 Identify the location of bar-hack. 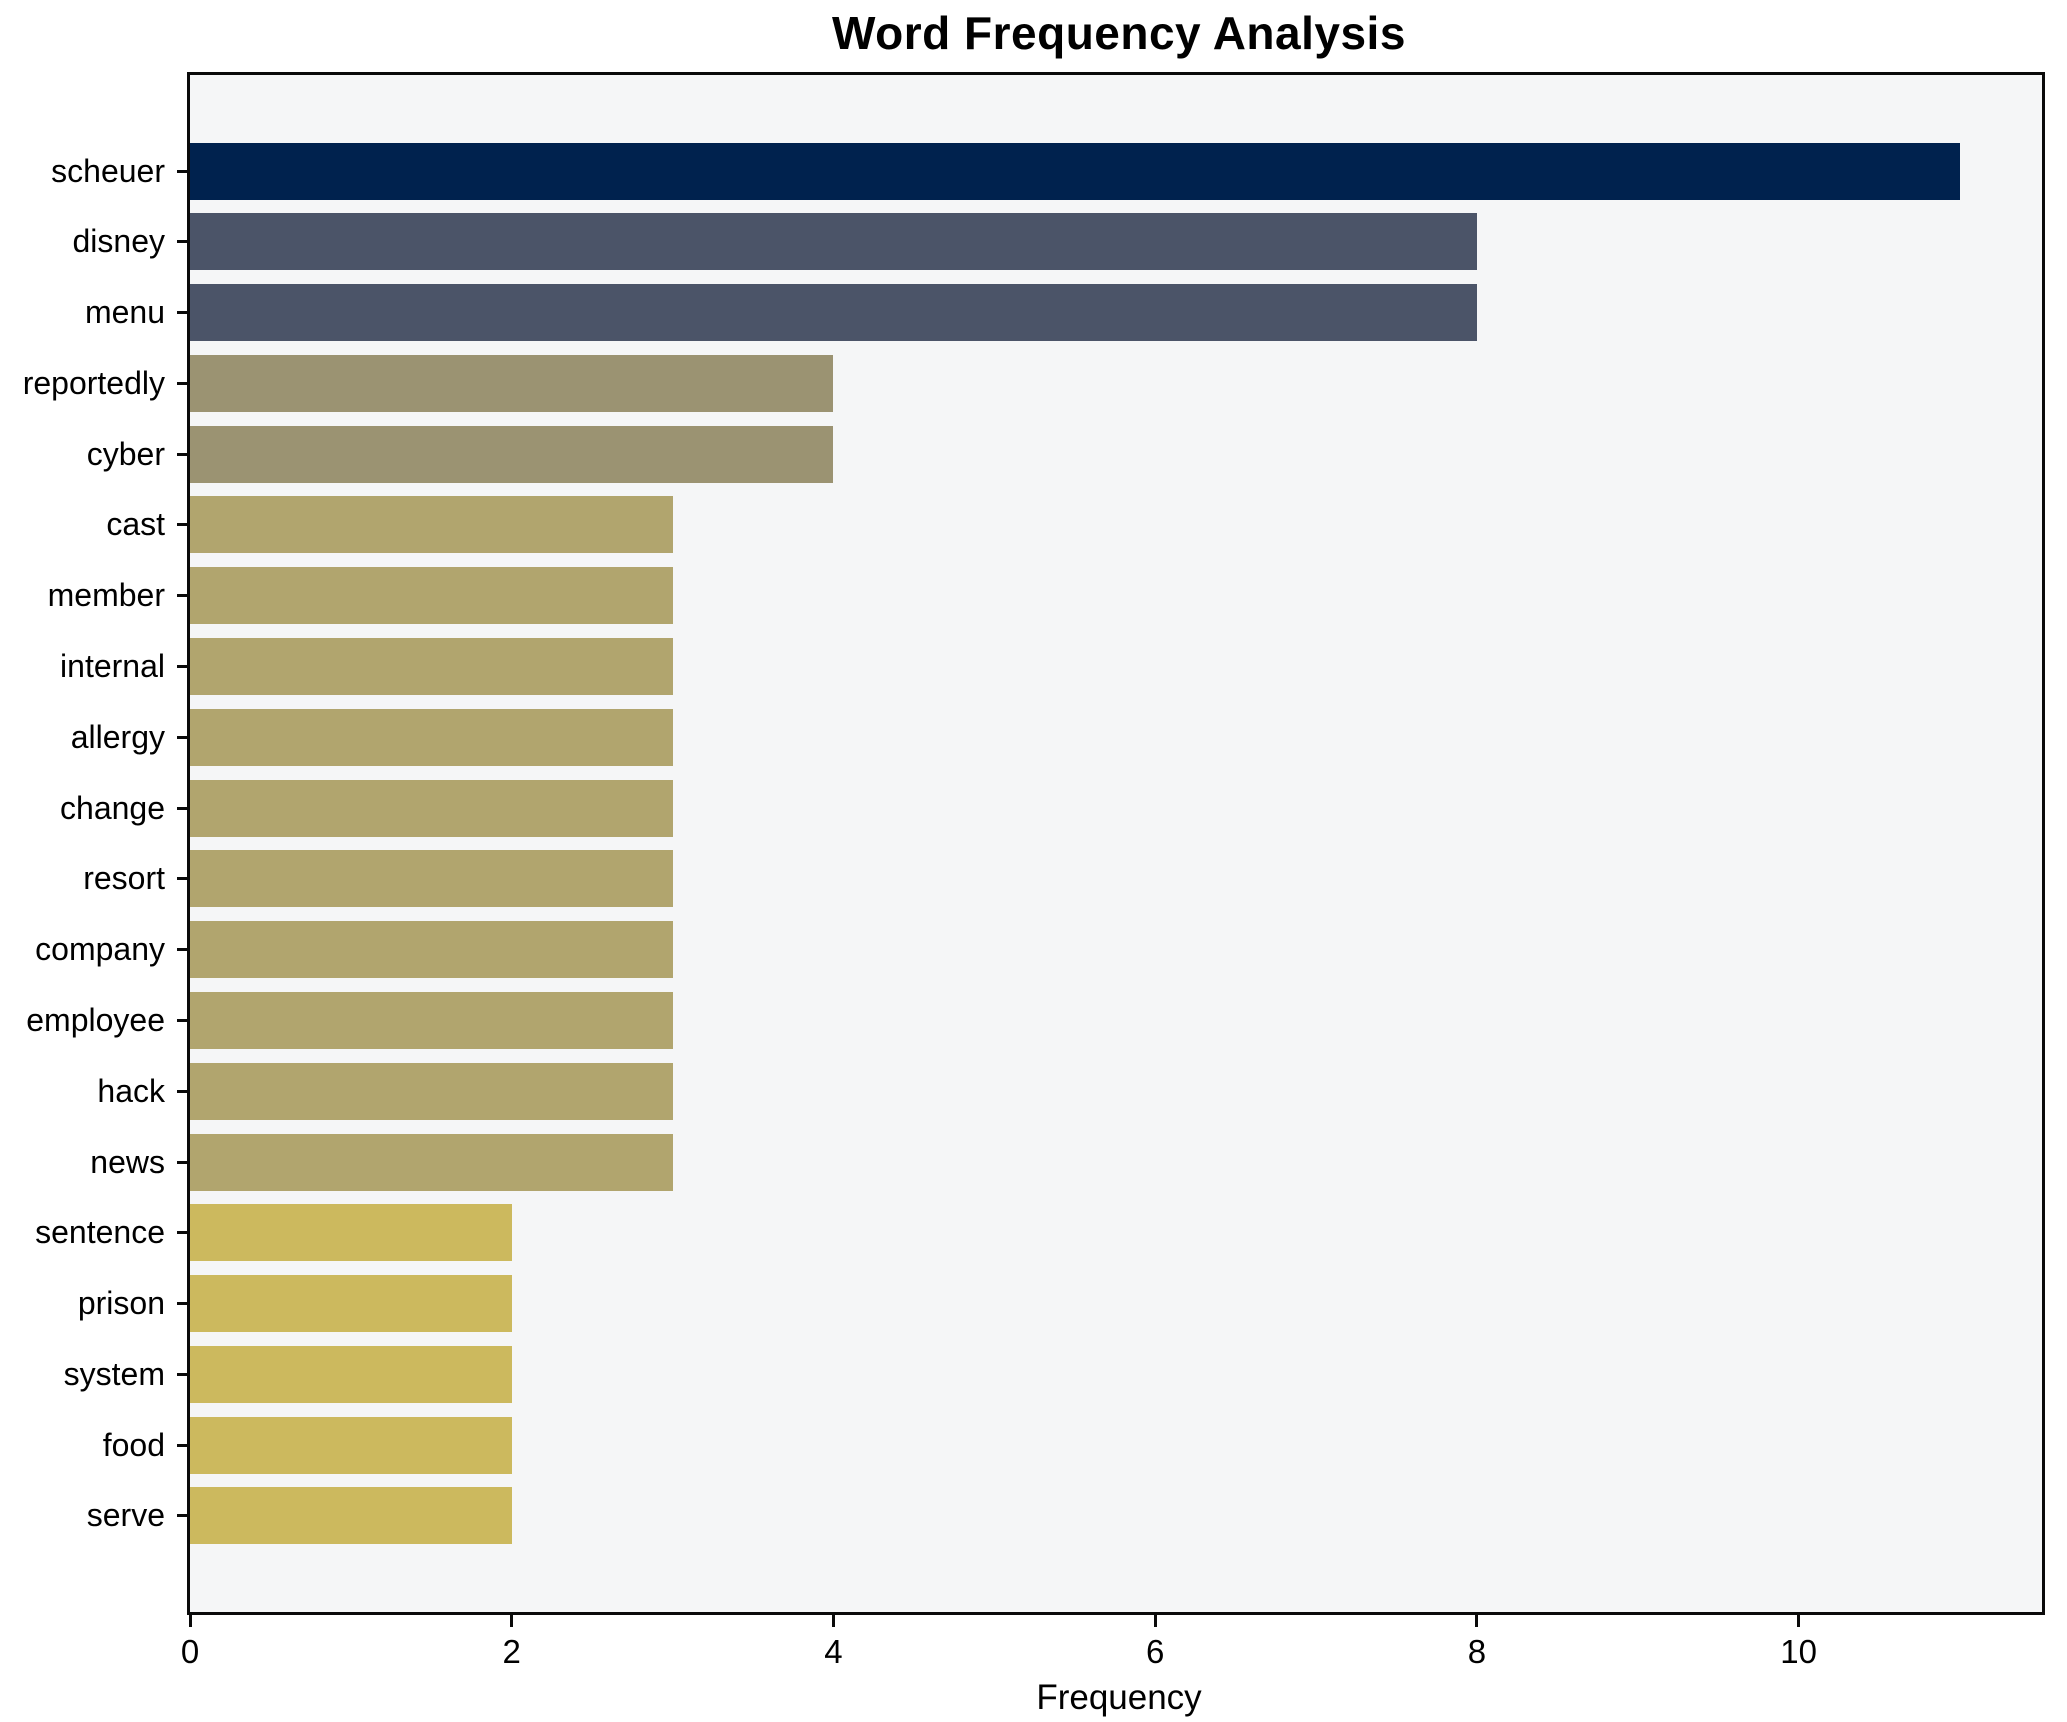
(431, 1091).